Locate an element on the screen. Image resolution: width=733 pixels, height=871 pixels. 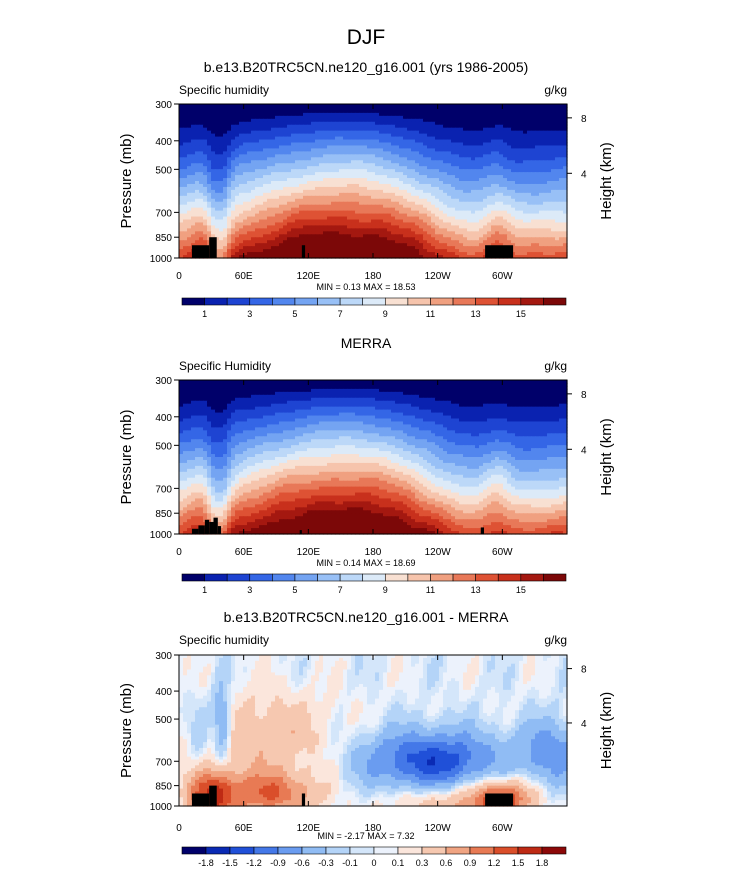
filled-contour-field is located at coordinates (373, 181).